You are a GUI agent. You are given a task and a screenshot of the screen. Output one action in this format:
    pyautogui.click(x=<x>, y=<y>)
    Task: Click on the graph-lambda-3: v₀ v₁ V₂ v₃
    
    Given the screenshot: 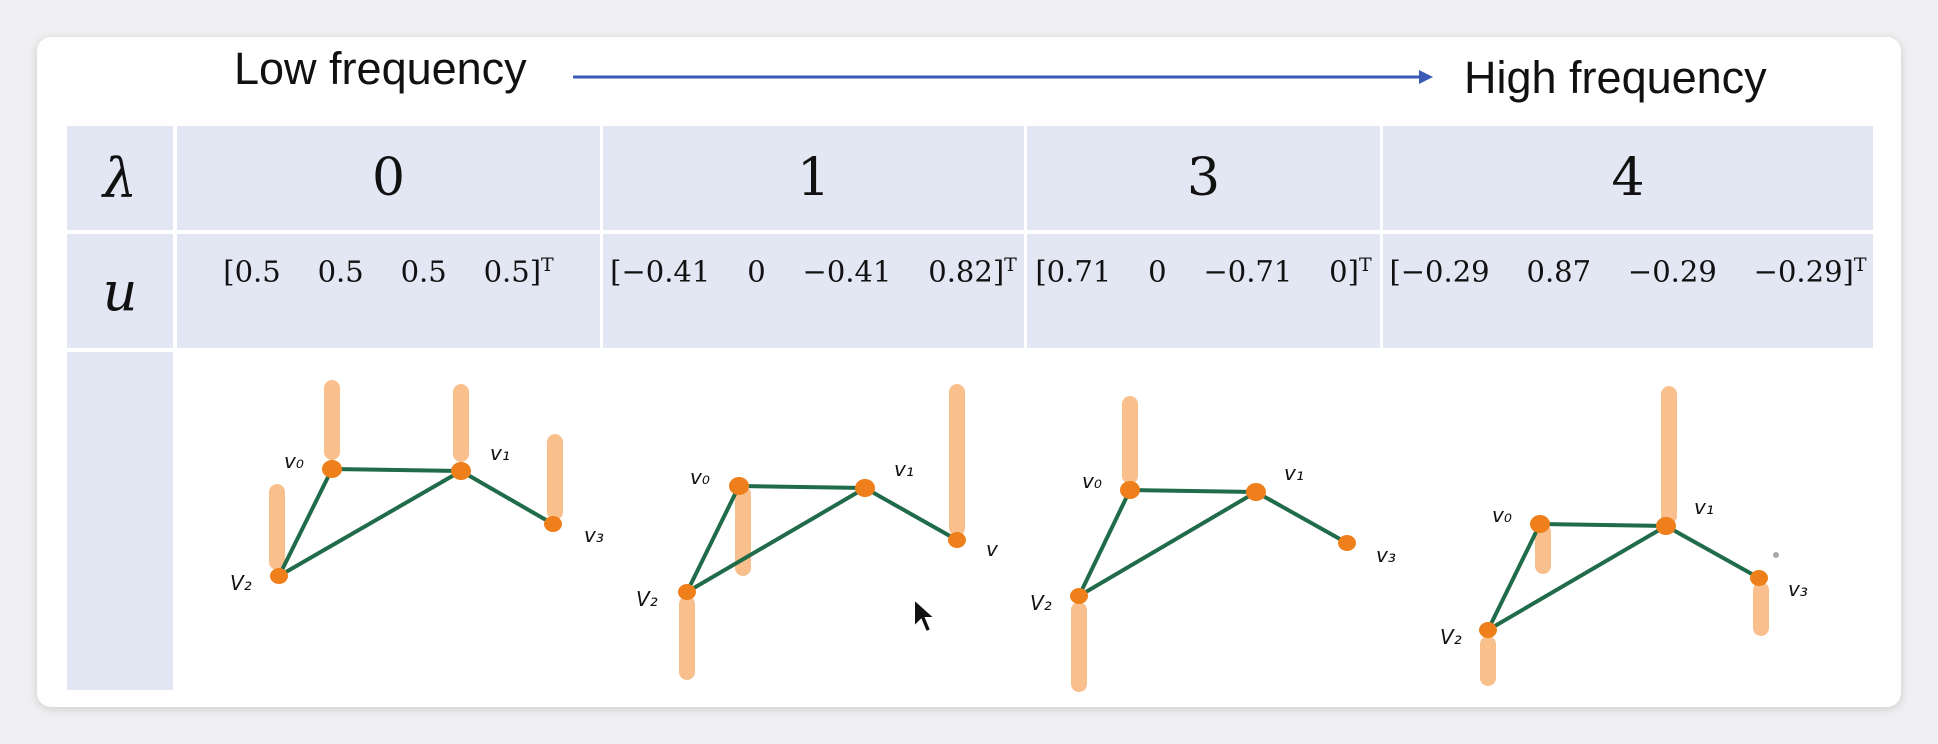 What is the action you would take?
    pyautogui.click(x=1213, y=544)
    